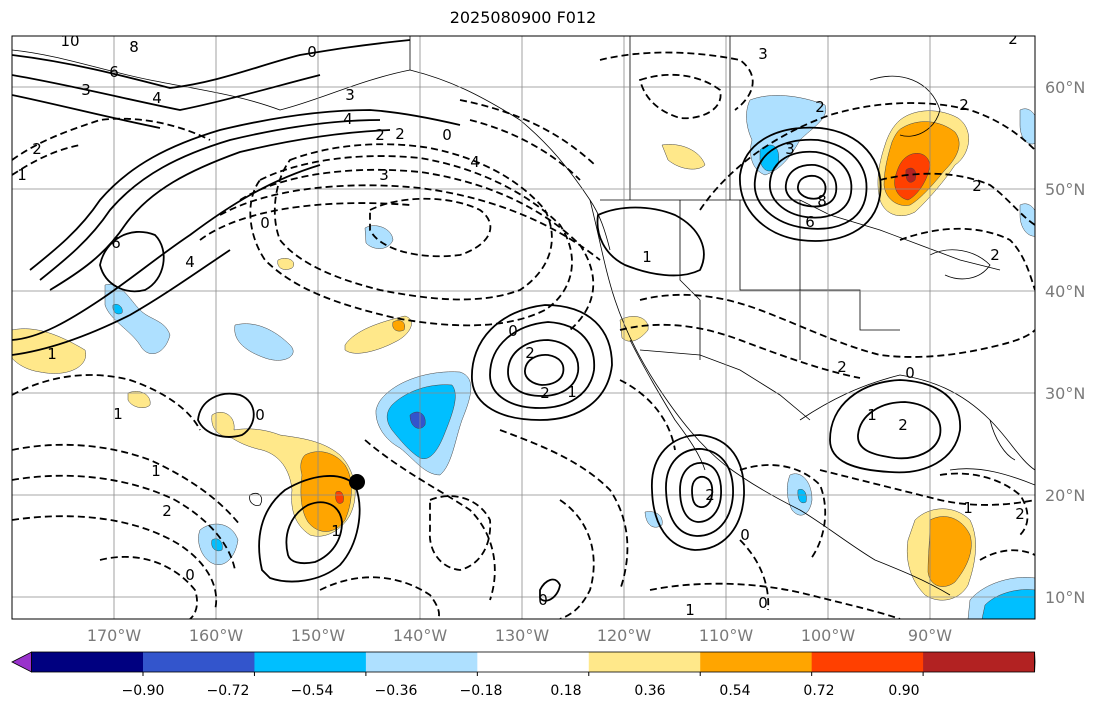 The image size is (1105, 712). What do you see at coordinates (905, 106) in the screenshot?
I see `hudson-bay` at bounding box center [905, 106].